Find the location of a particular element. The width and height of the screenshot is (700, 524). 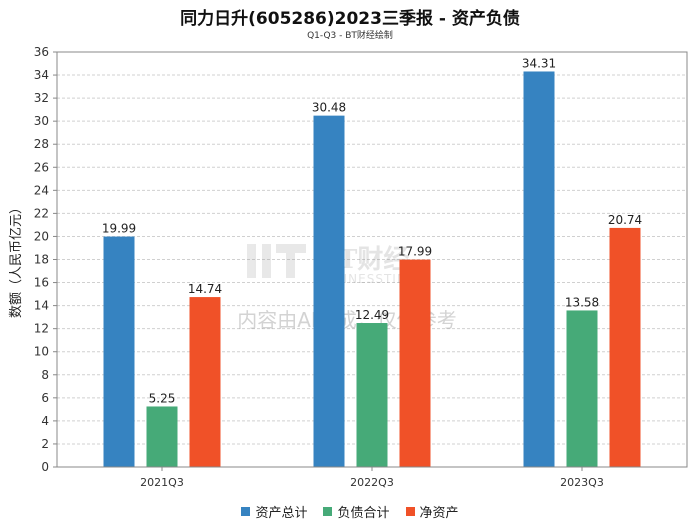

y-tick-label: 22 is located at coordinates (41, 213).